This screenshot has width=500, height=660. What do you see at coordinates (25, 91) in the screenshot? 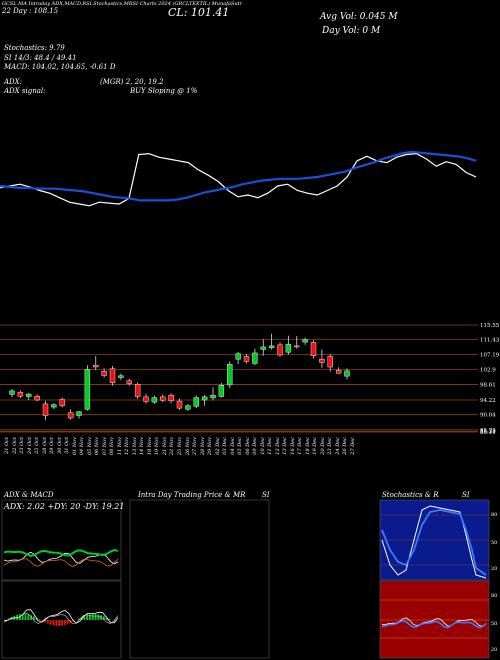
I see `adx-signal-label: ADX signal:` at bounding box center [25, 91].